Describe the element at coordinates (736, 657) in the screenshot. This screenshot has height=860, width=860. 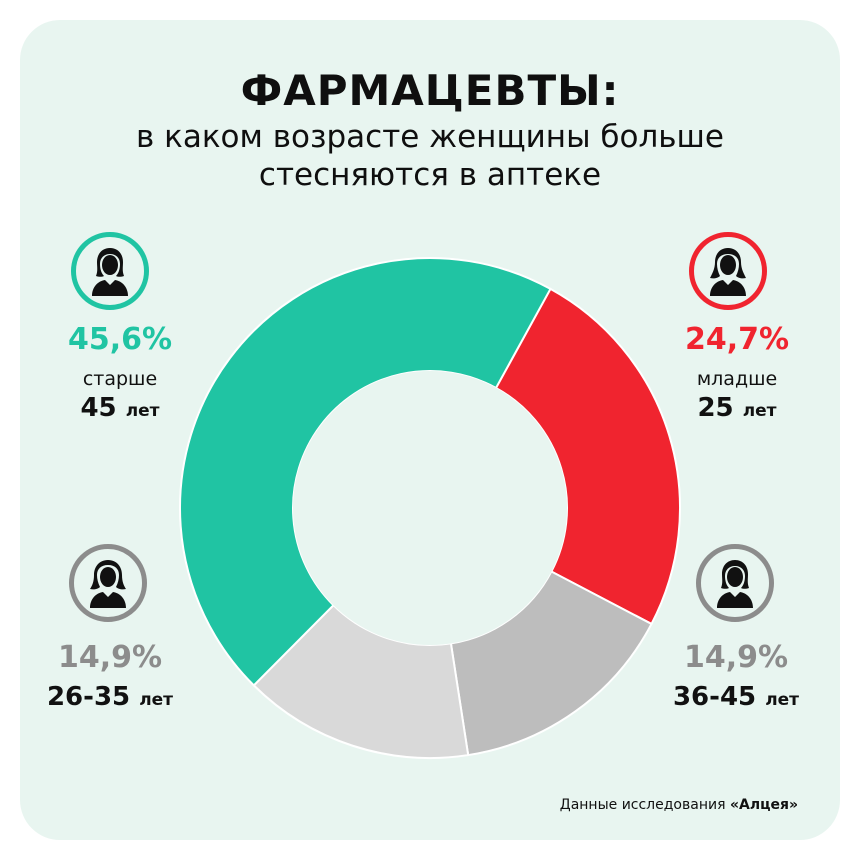
I see `label-36-45-pct: 14,9%` at that location.